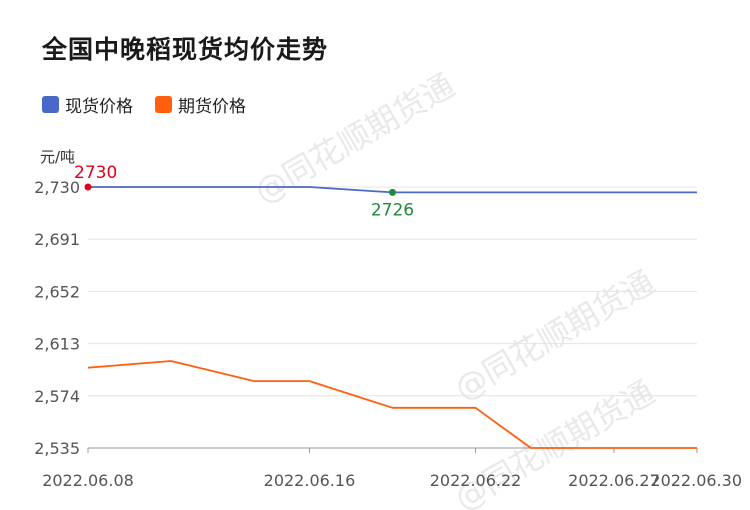 This screenshot has width=750, height=510. Describe the element at coordinates (57, 239) in the screenshot. I see `y-tick-label: 2,691` at that location.